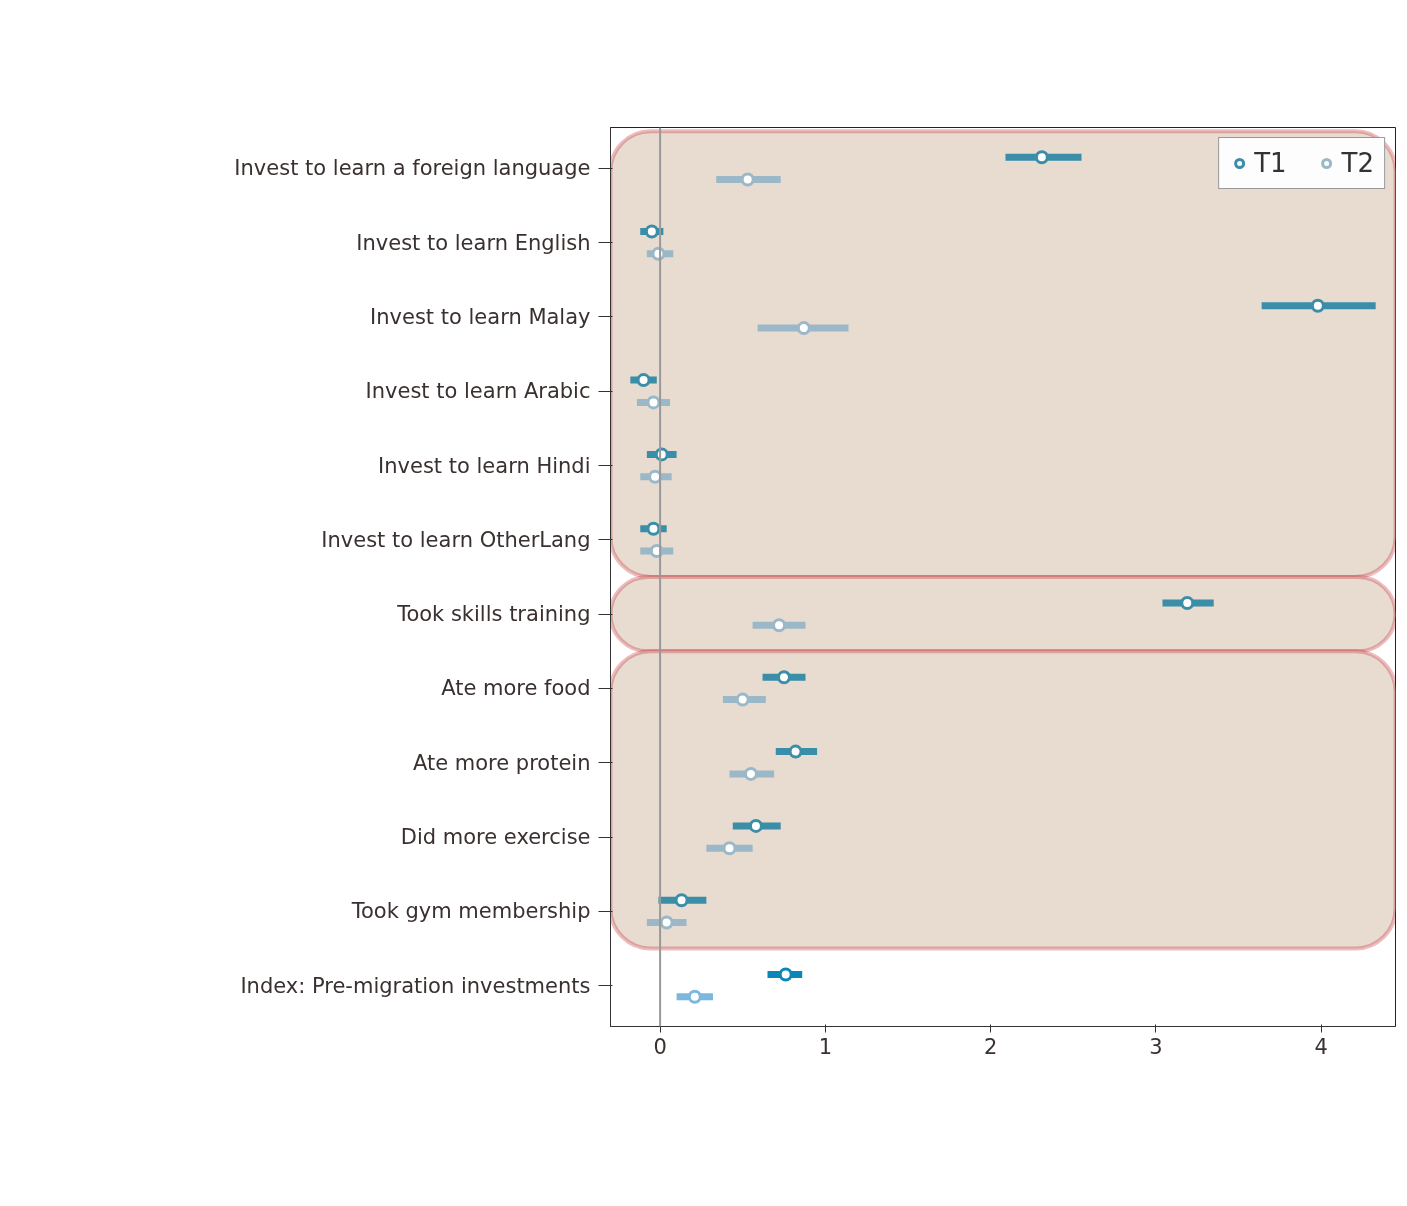  Describe the element at coordinates (412, 168) in the screenshot. I see `y-tick-label: Invest to learn a foreign language` at that location.